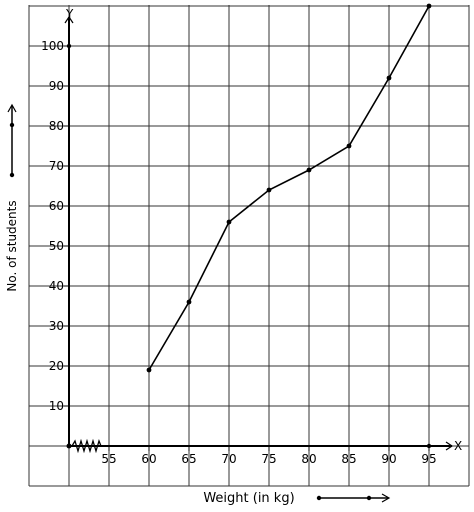 This screenshot has width=474, height=512. I want to click on x-axis-marker, so click(429, 446).